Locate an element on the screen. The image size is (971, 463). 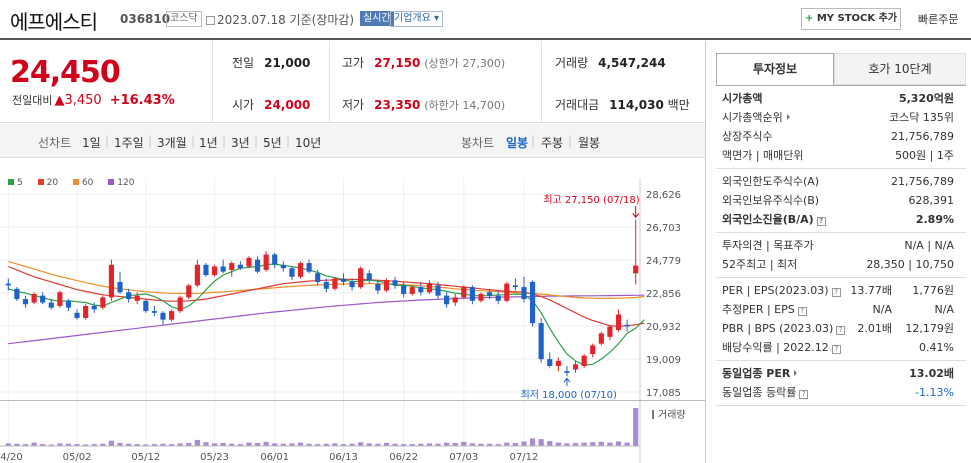
current-price: 24,450 is located at coordinates (65, 72).